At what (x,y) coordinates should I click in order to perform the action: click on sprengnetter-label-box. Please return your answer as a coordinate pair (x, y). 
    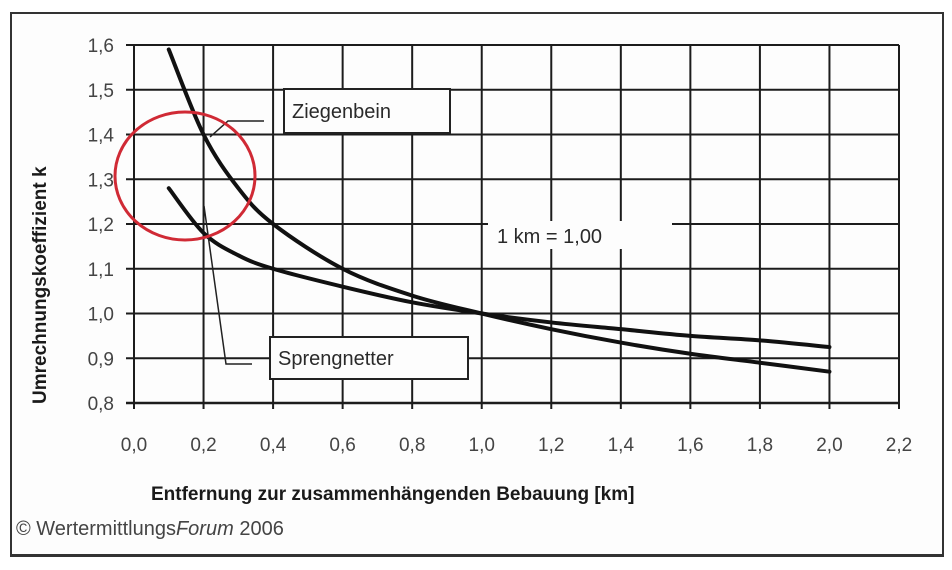
    Looking at the image, I should click on (369, 358).